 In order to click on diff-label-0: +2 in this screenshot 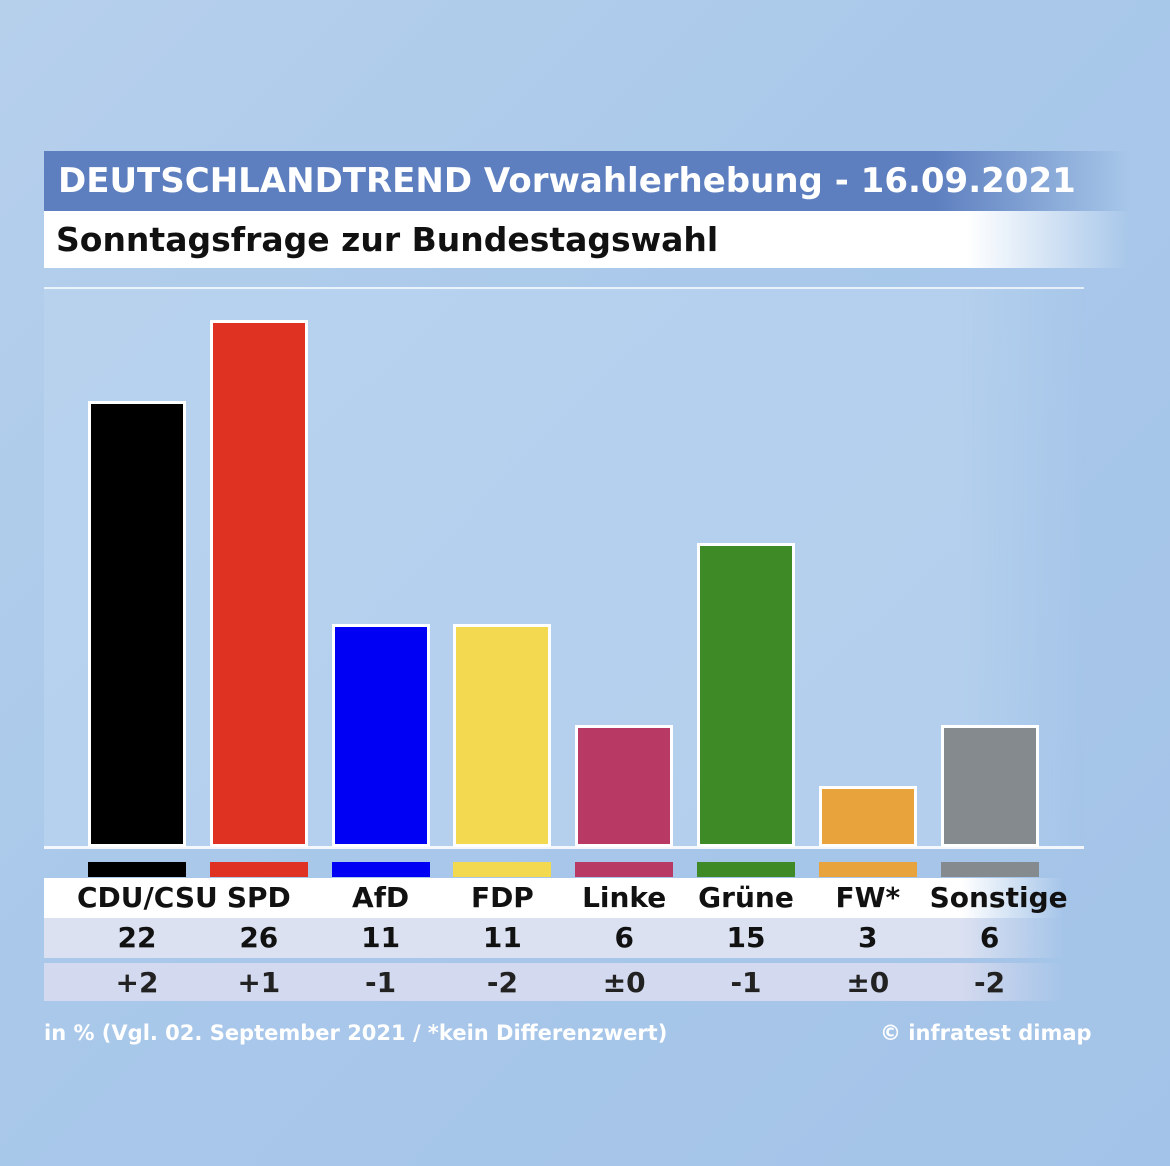, I will do `click(137, 982)`.